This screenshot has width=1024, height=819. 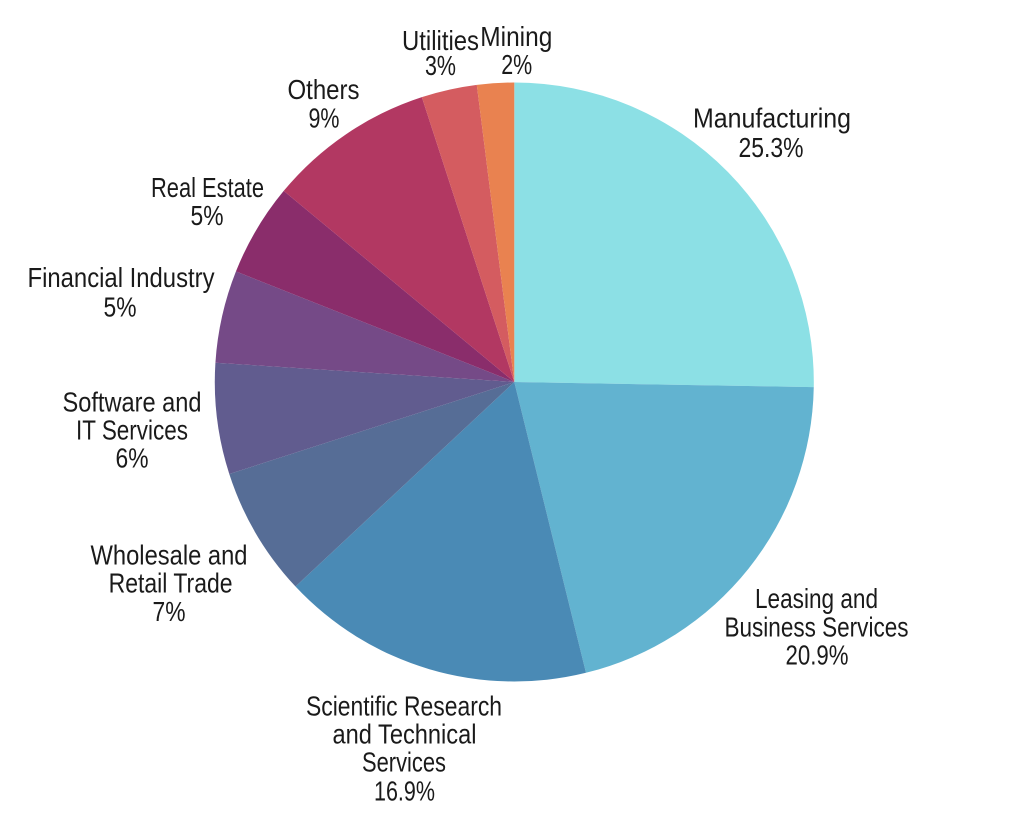 What do you see at coordinates (440, 40) in the screenshot?
I see `svg-text: Utilities` at bounding box center [440, 40].